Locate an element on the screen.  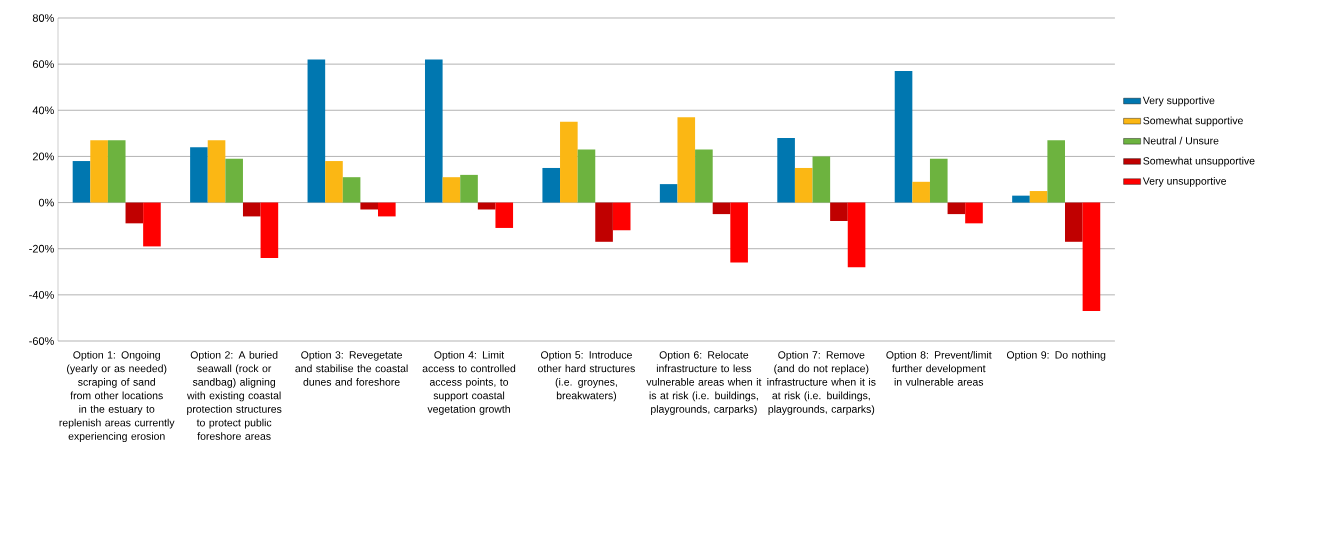
x-tick-label: Option 3: Revegetate and stabilise the coastal dunes and foreshore is located at coordinates (351, 368).